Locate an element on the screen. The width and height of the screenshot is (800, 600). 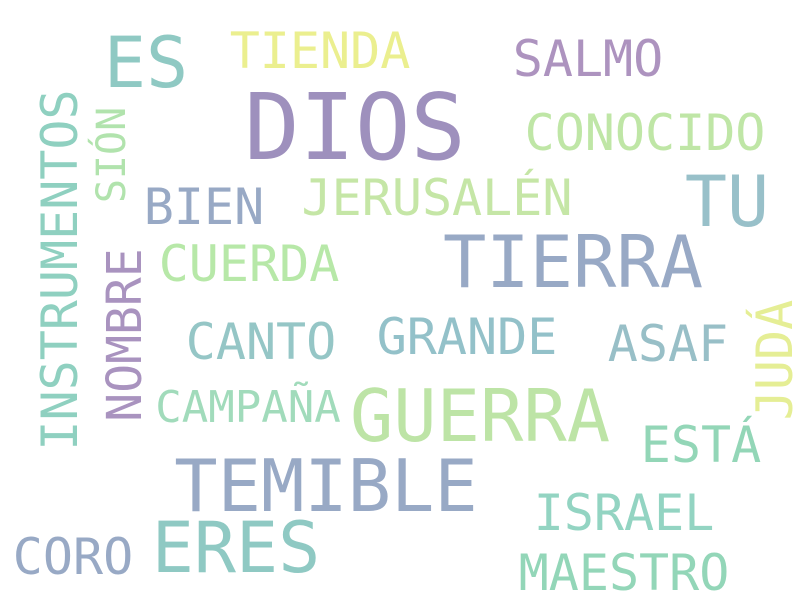
word-eres: ERES is located at coordinates (236, 548).